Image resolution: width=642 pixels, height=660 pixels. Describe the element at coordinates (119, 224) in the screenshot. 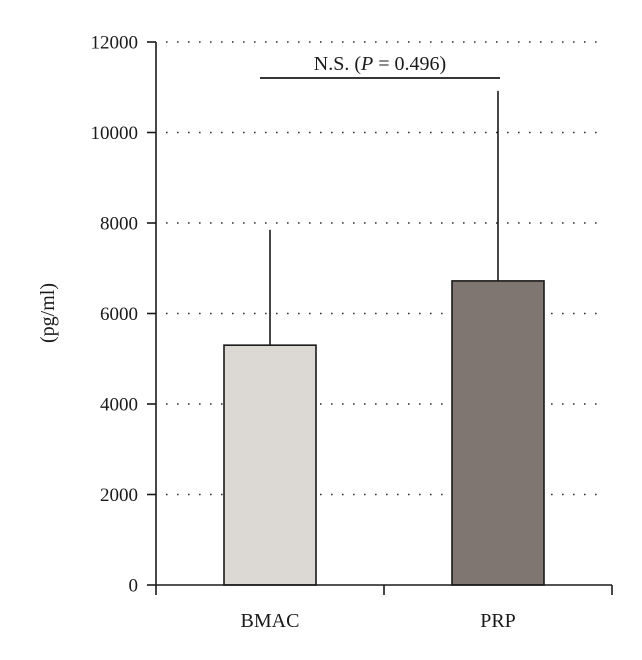

I see `y-tick-label-4: 8000` at that location.